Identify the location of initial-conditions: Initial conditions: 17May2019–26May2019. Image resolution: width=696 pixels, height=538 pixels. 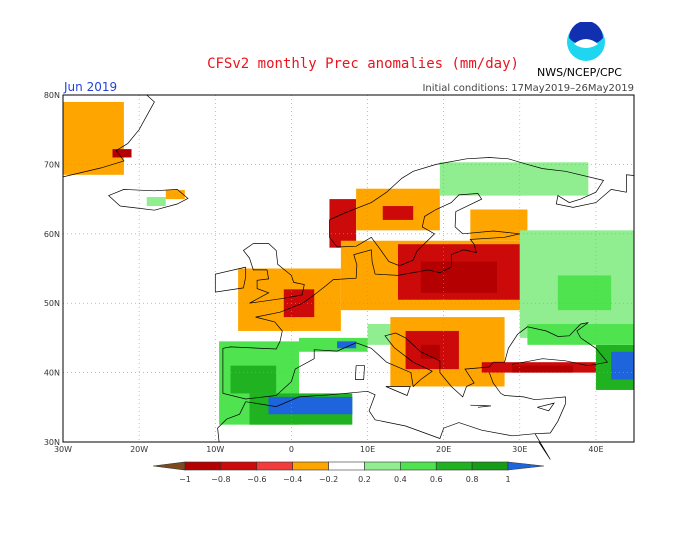
(528, 88).